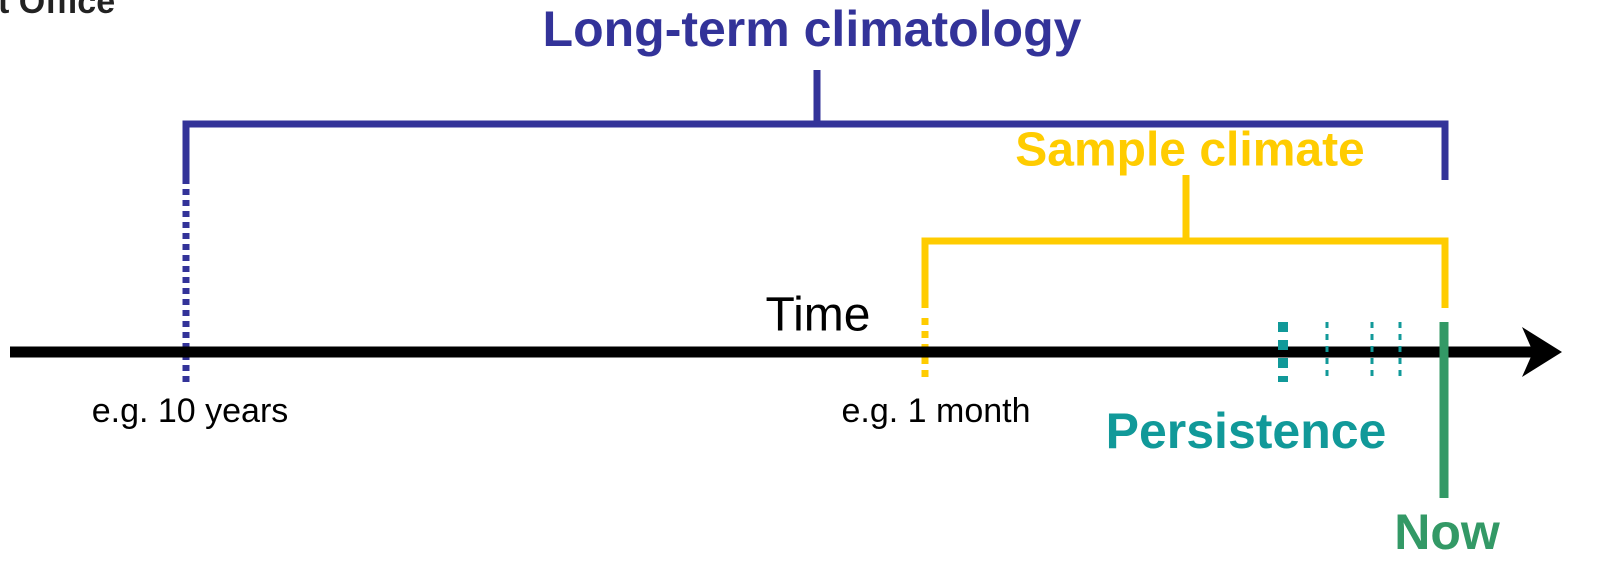 The width and height of the screenshot is (1621, 575). I want to click on logo: t Office, so click(57, 10).